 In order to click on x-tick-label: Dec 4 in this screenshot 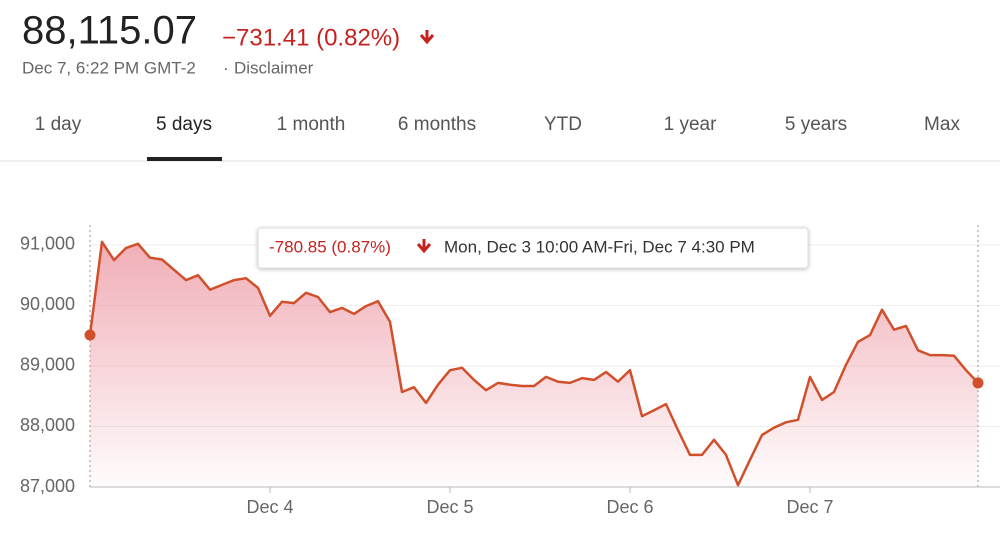, I will do `click(269, 507)`.